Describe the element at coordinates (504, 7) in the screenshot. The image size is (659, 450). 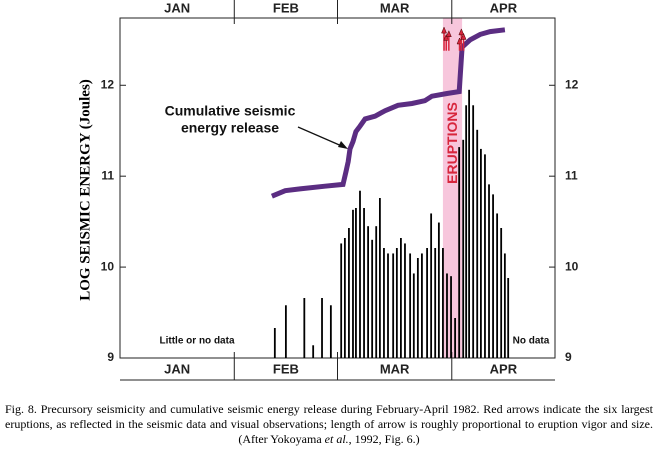
I see `month-label-top: APR` at that location.